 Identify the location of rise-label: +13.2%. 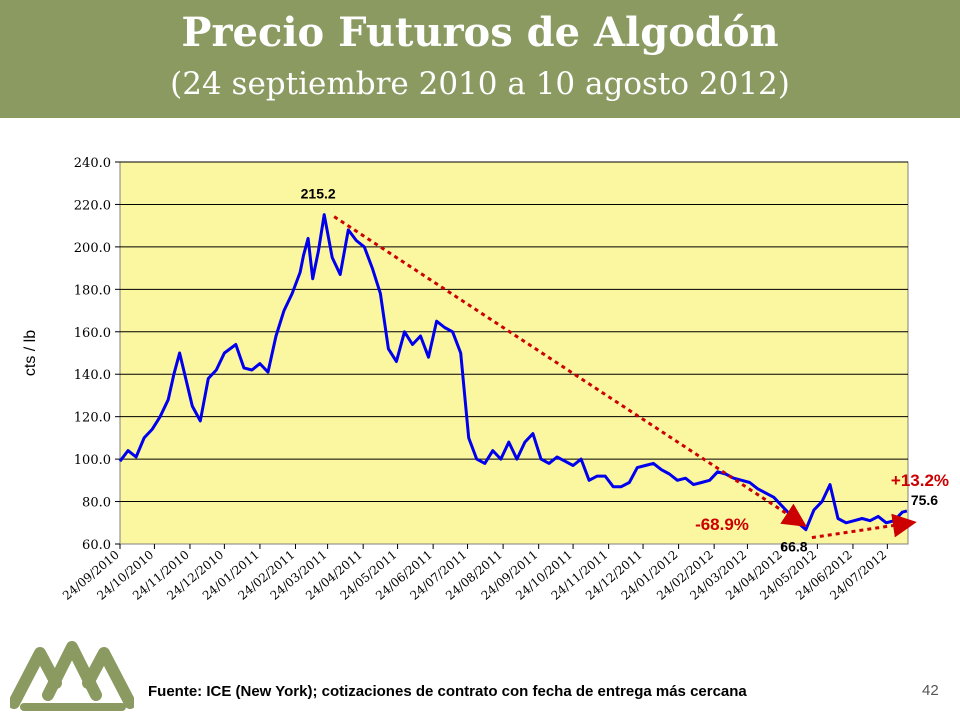
(920, 480).